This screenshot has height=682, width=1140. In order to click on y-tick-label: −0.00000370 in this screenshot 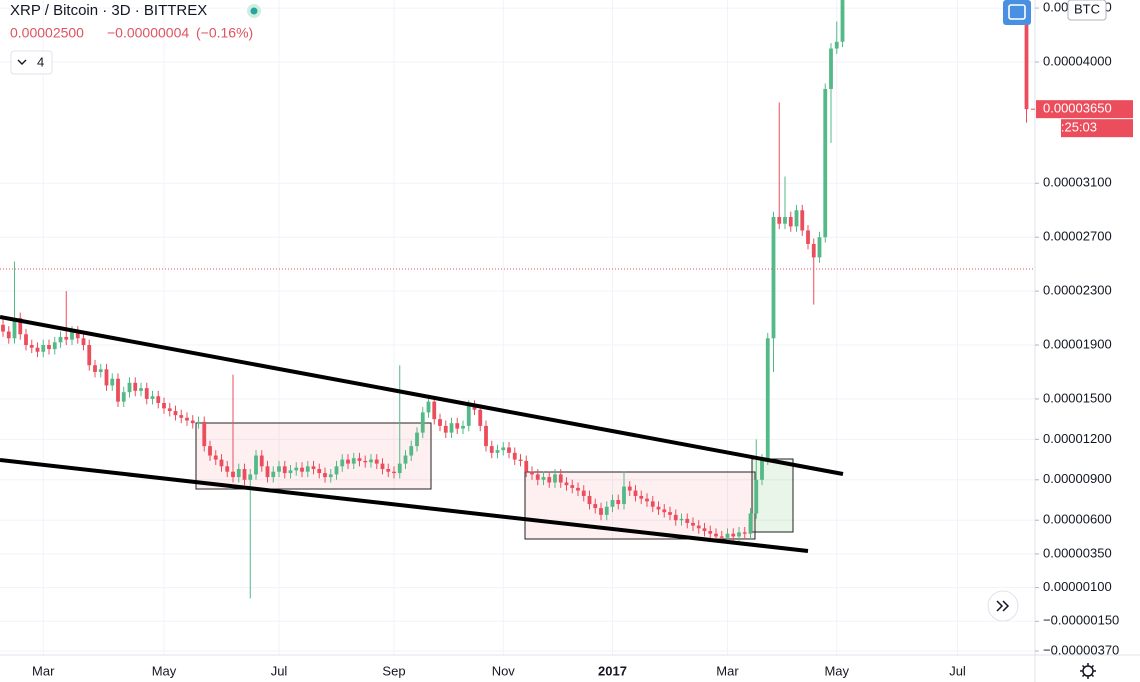, I will do `click(1081, 649)`.